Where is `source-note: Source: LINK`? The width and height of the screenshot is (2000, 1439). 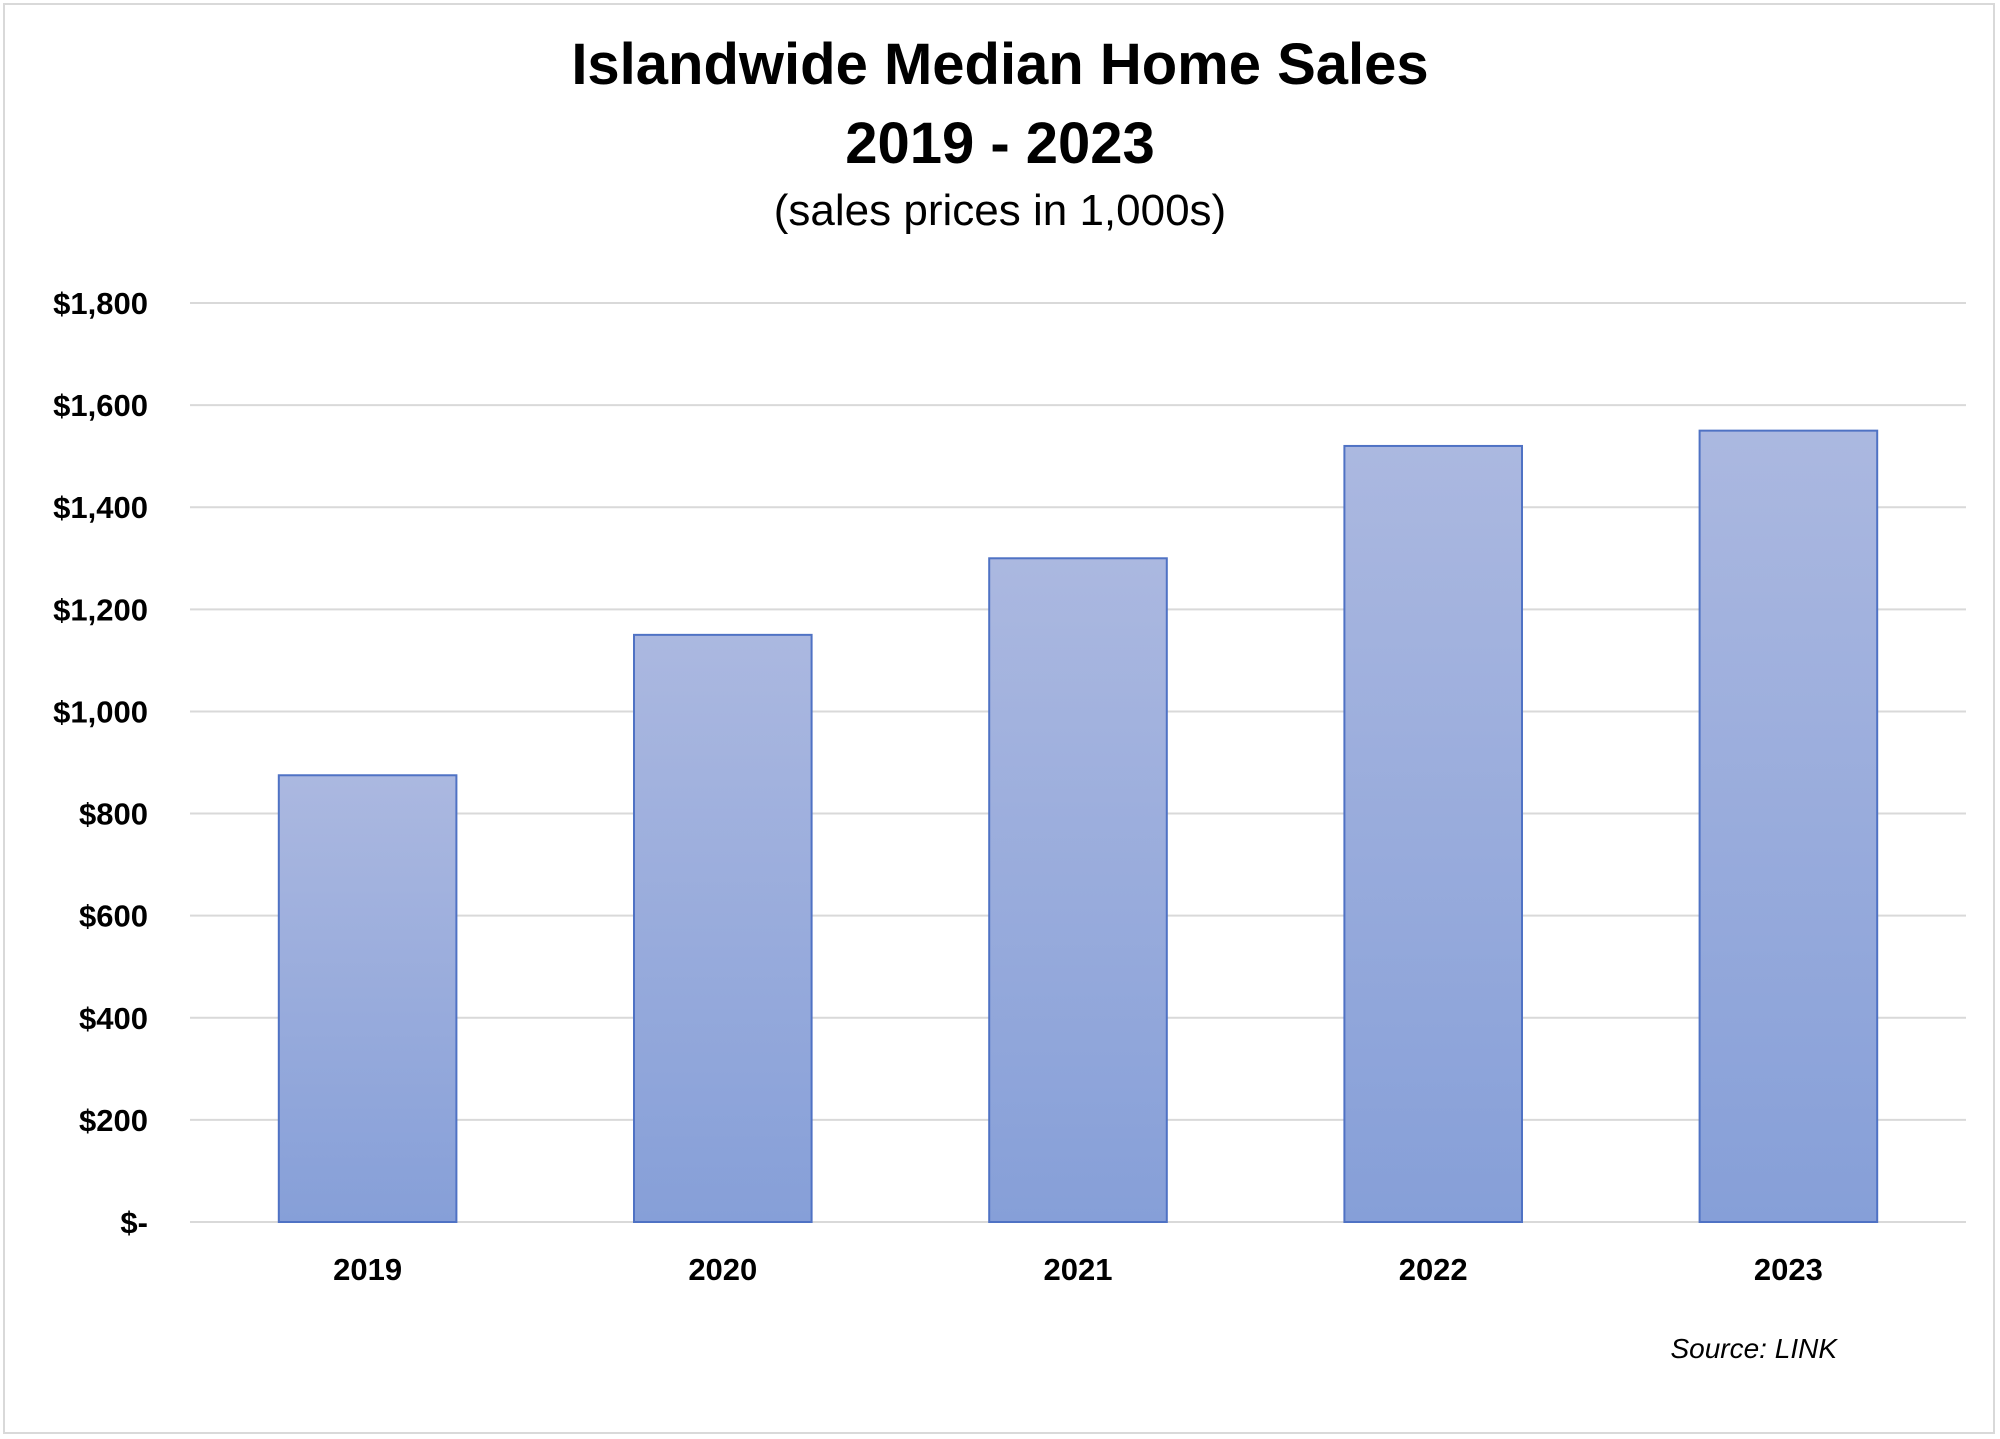
source-note: Source: LINK is located at coordinates (1754, 1348).